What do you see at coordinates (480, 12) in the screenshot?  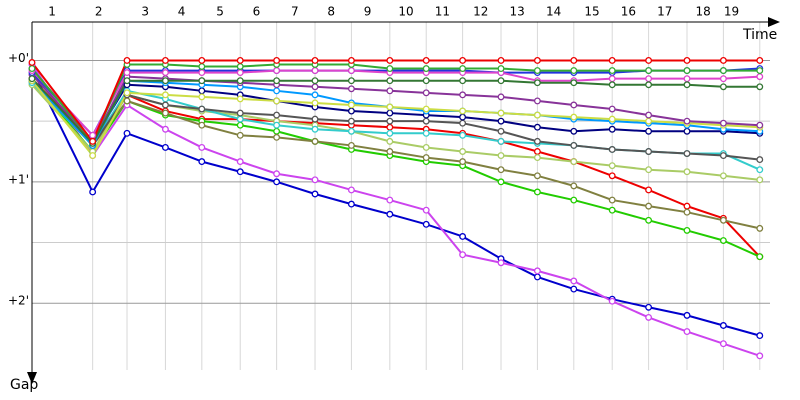 I see `x-tick-label: 12` at bounding box center [480, 12].